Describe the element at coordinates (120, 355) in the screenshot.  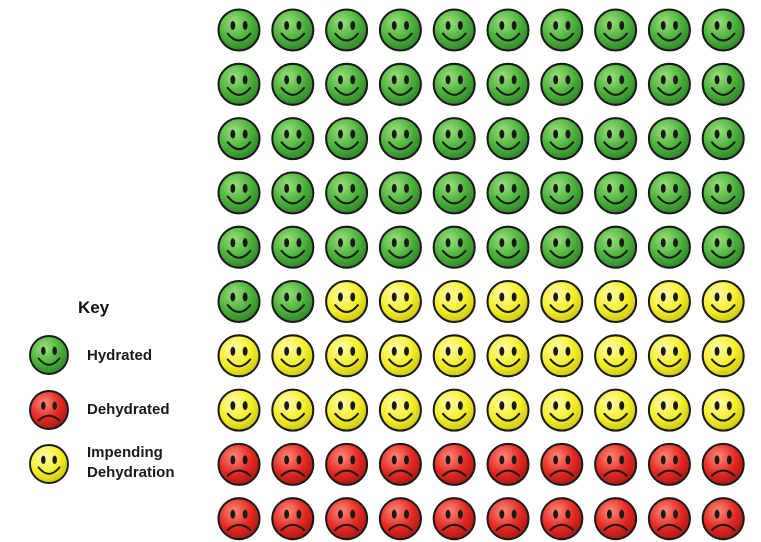
I see `legend-label-hydrated: Hydrated` at that location.